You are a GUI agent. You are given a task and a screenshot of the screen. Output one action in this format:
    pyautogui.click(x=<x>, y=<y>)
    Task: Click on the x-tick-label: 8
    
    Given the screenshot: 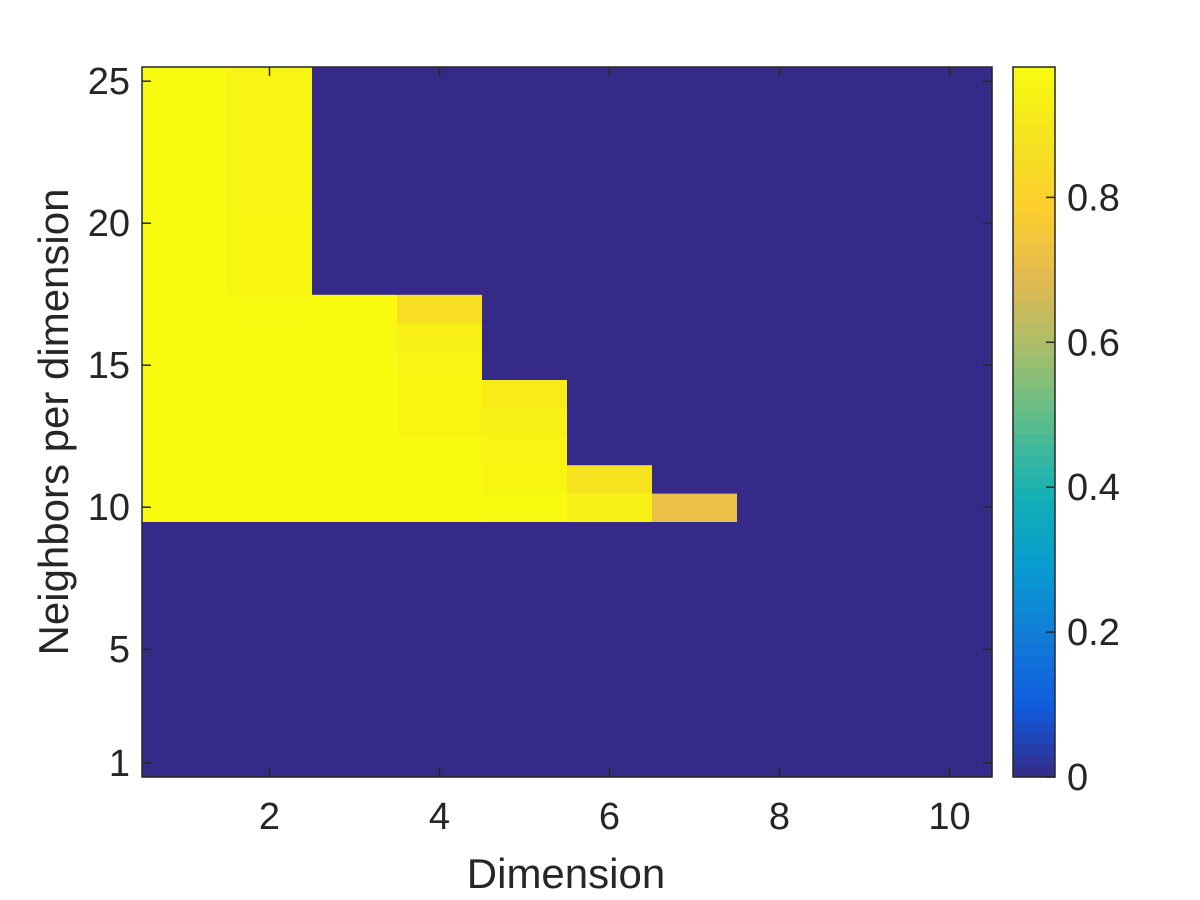 What is the action you would take?
    pyautogui.click(x=779, y=817)
    